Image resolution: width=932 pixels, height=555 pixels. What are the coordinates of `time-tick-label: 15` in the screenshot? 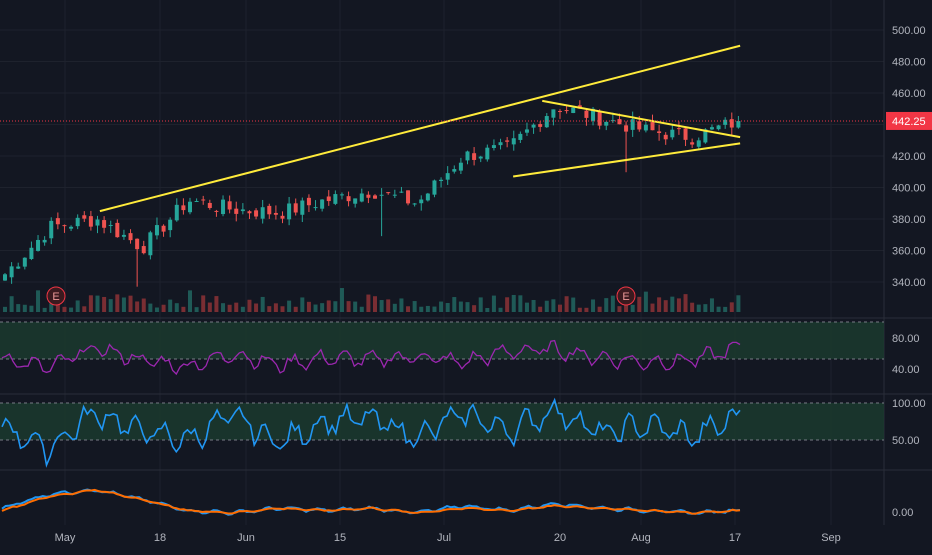 It's located at (340, 538).